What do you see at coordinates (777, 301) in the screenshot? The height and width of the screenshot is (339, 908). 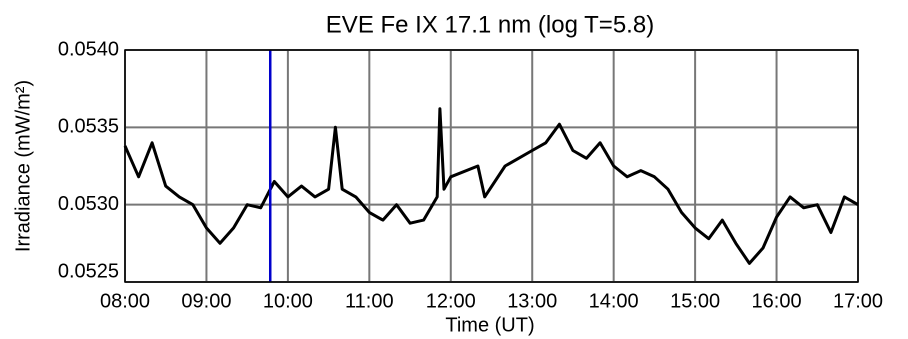 I see `x-tick-label: 16:00` at bounding box center [777, 301].